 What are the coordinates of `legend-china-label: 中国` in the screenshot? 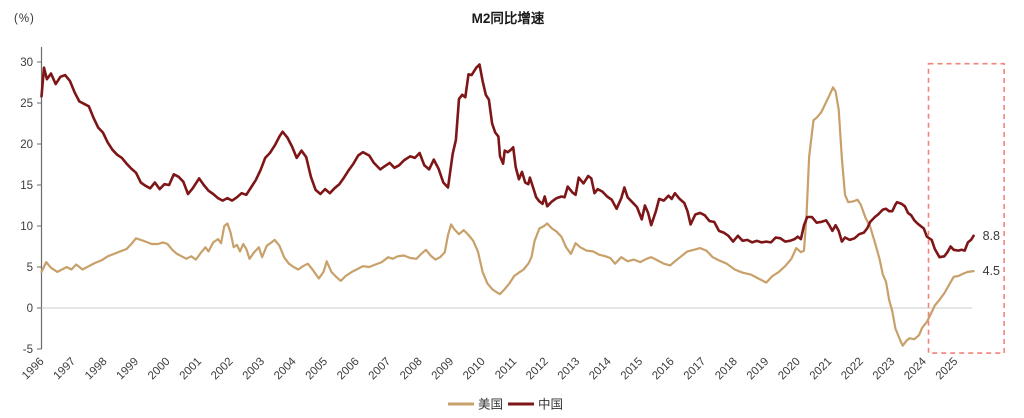 It's located at (550, 404).